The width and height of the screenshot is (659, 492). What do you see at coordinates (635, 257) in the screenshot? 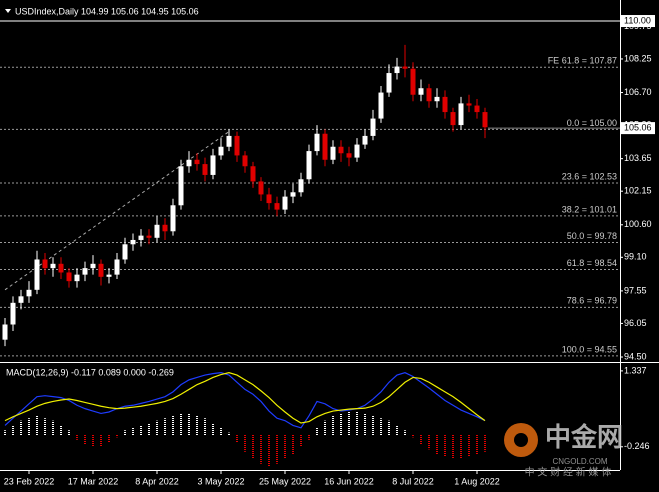
I see `y-tick-label: 99.10` at bounding box center [635, 257].